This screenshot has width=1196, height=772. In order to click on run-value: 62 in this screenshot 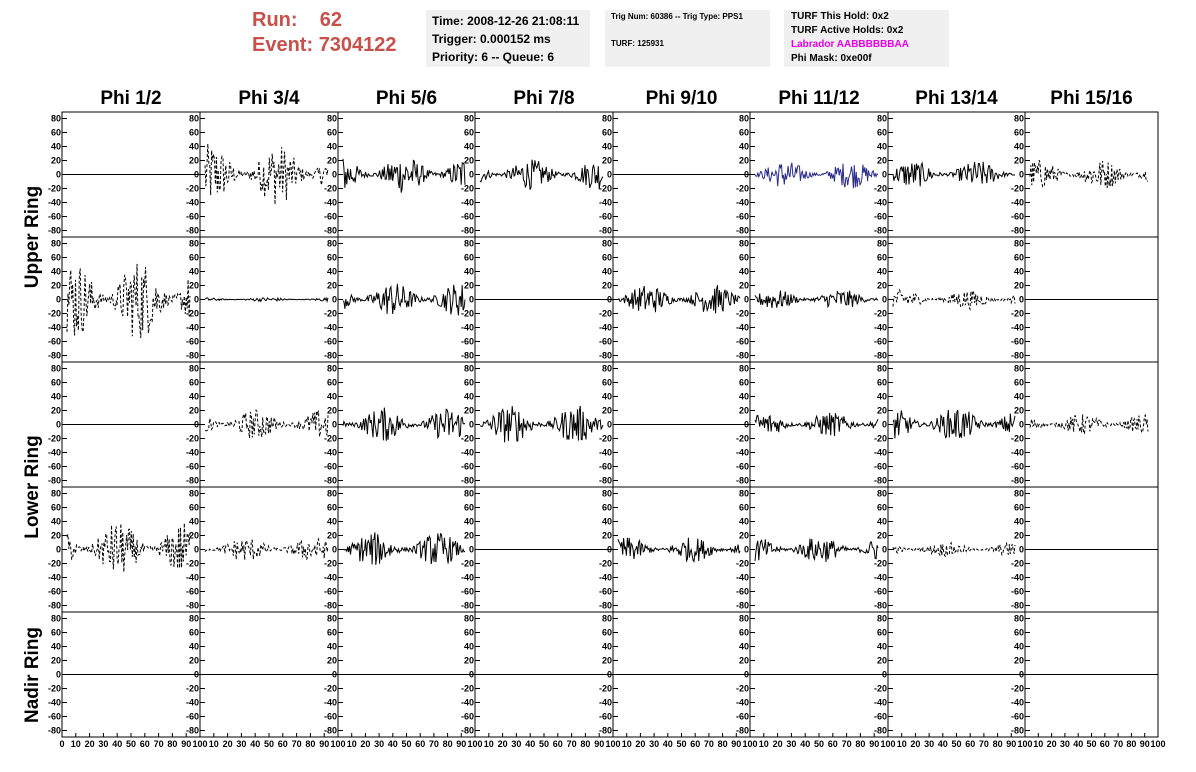, I will do `click(331, 20)`.